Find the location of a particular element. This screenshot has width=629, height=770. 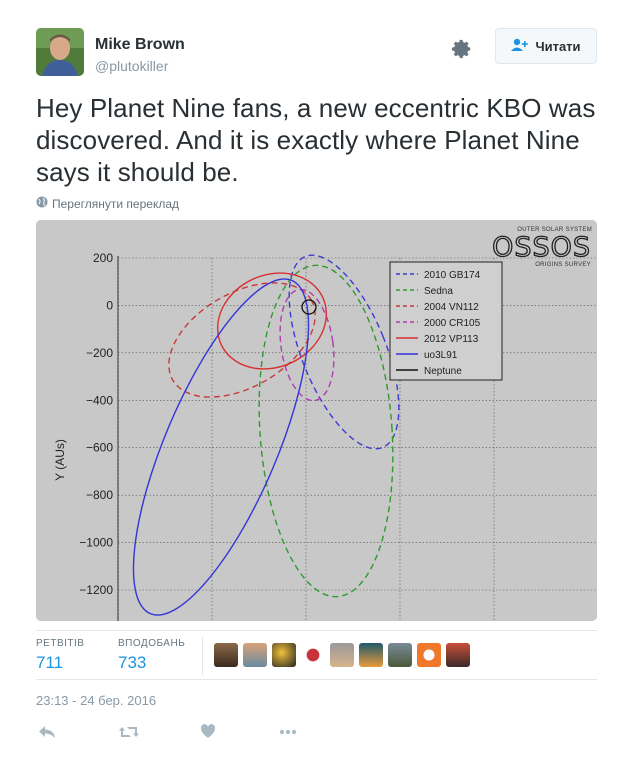

retweets-stat: РЕТВІТІВ 711 is located at coordinates (60, 655).